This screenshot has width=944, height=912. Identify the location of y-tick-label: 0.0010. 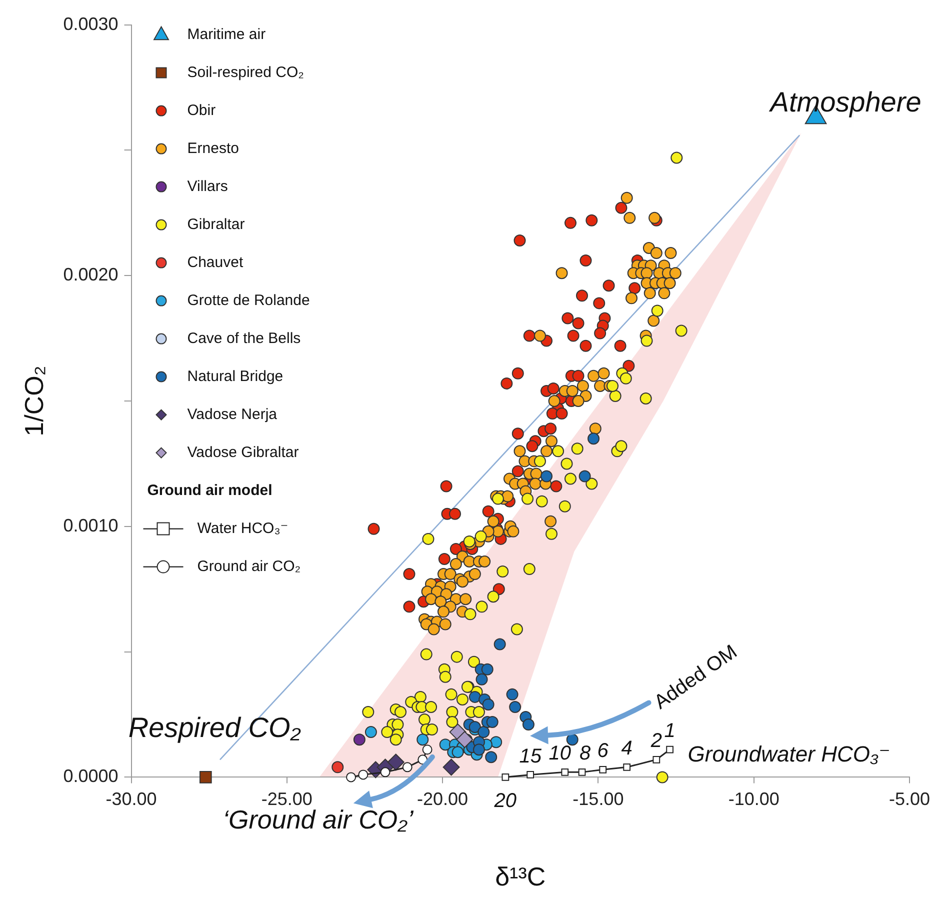
(90, 525).